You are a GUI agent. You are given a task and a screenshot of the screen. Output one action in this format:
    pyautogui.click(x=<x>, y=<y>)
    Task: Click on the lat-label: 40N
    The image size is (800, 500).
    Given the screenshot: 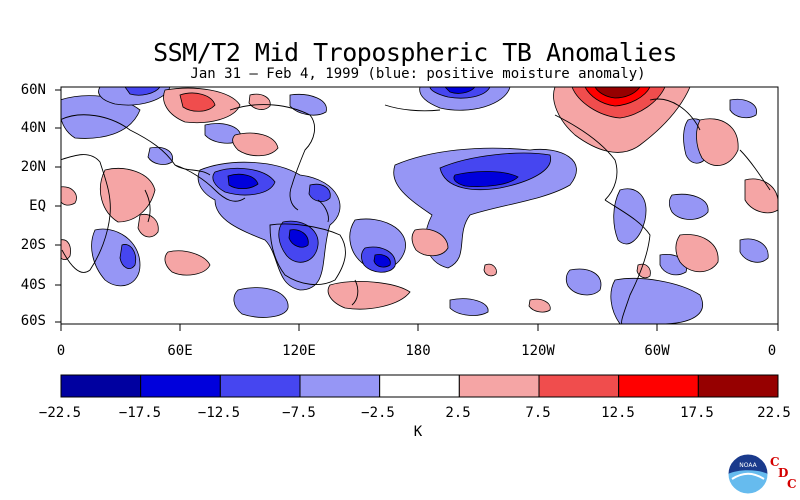 What is the action you would take?
    pyautogui.click(x=33, y=128)
    